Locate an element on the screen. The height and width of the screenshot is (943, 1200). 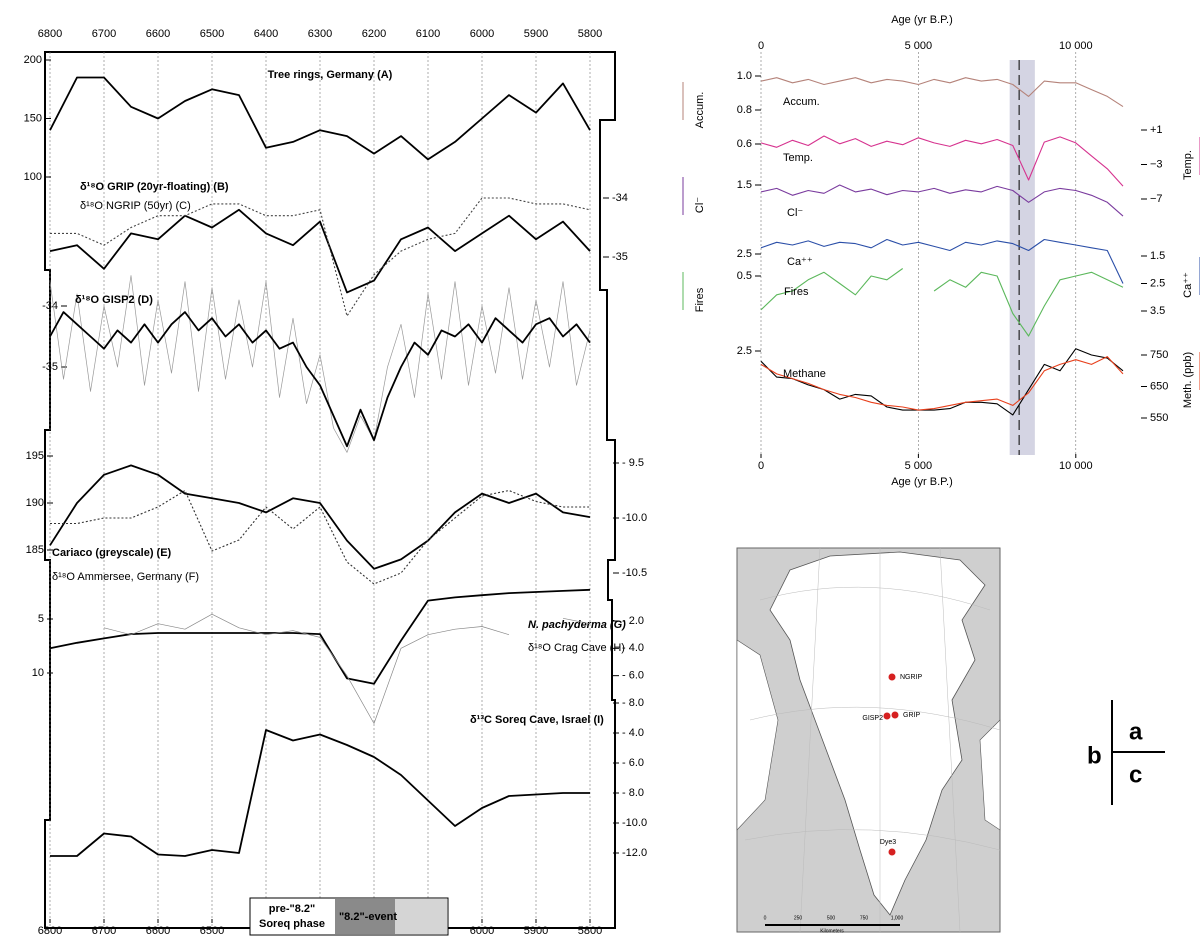
y-tick-label: 190 is located at coordinates (35, 503).